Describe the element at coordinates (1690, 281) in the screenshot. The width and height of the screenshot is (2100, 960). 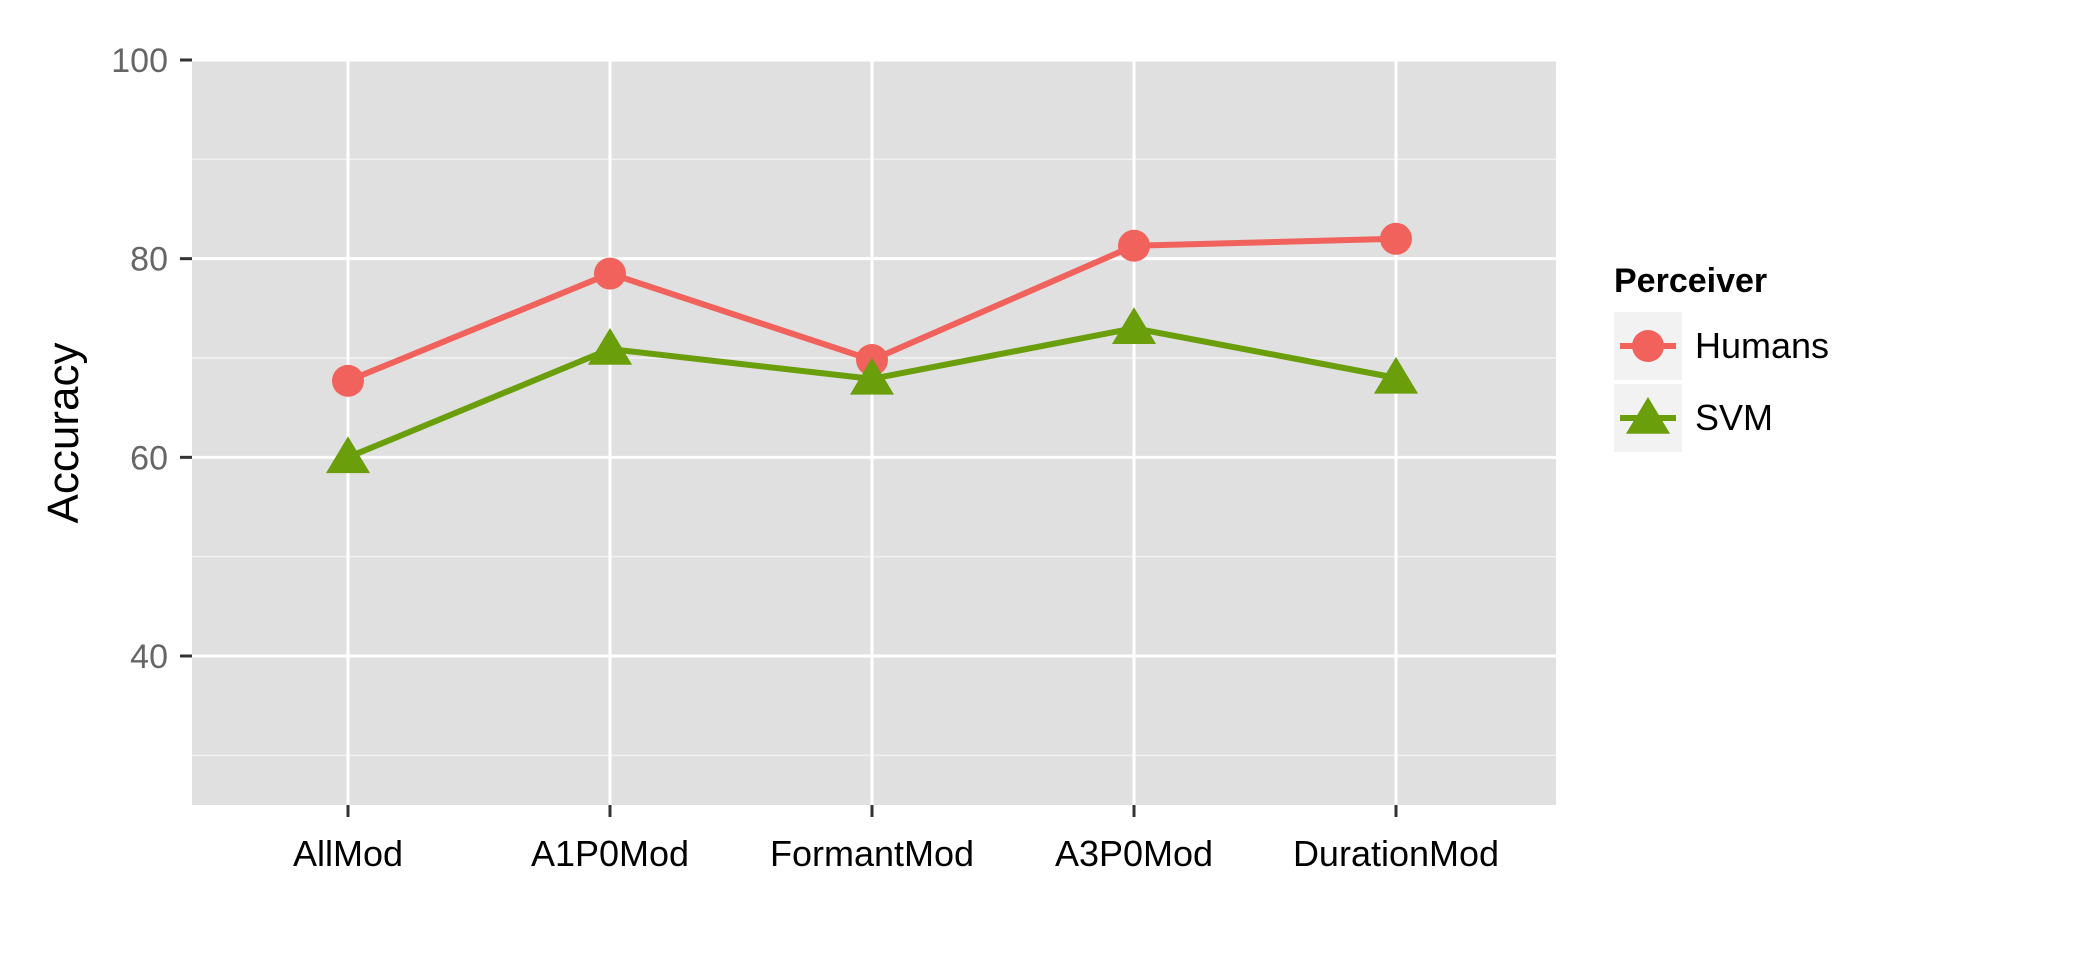
I see `legend-title: Perceiver` at that location.